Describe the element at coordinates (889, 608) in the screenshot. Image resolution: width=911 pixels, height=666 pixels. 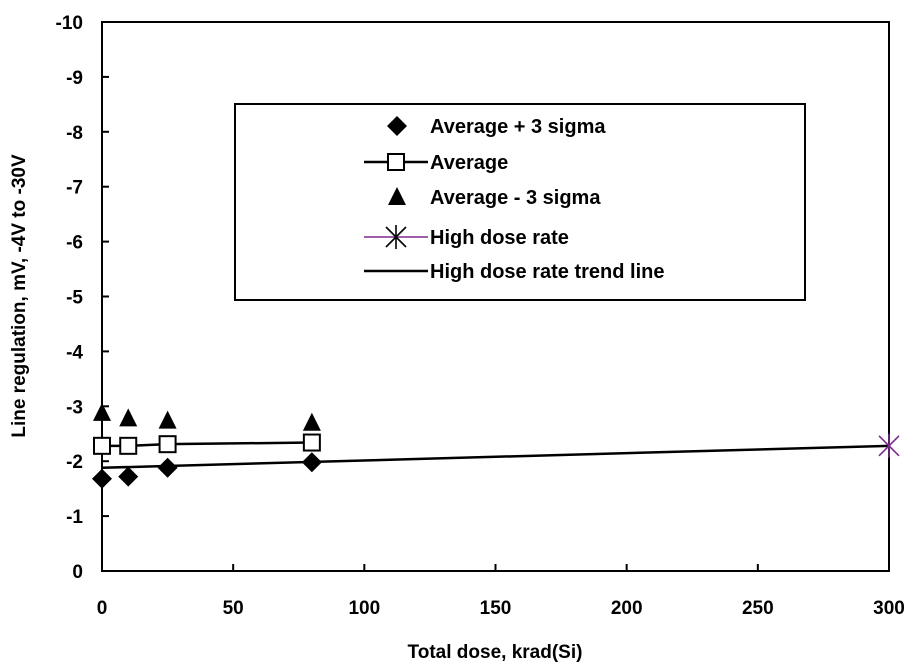
I see `x-tick-label: 300` at that location.